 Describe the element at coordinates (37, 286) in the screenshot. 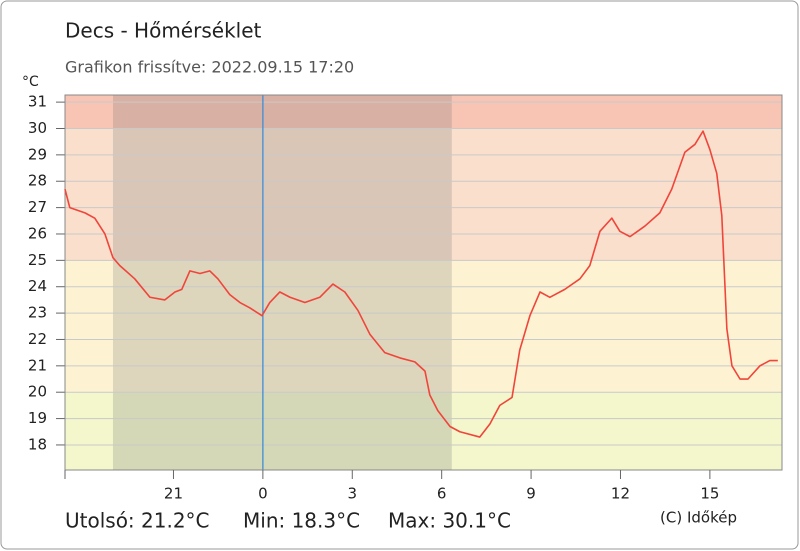

I see `y-tick-label: 24` at that location.